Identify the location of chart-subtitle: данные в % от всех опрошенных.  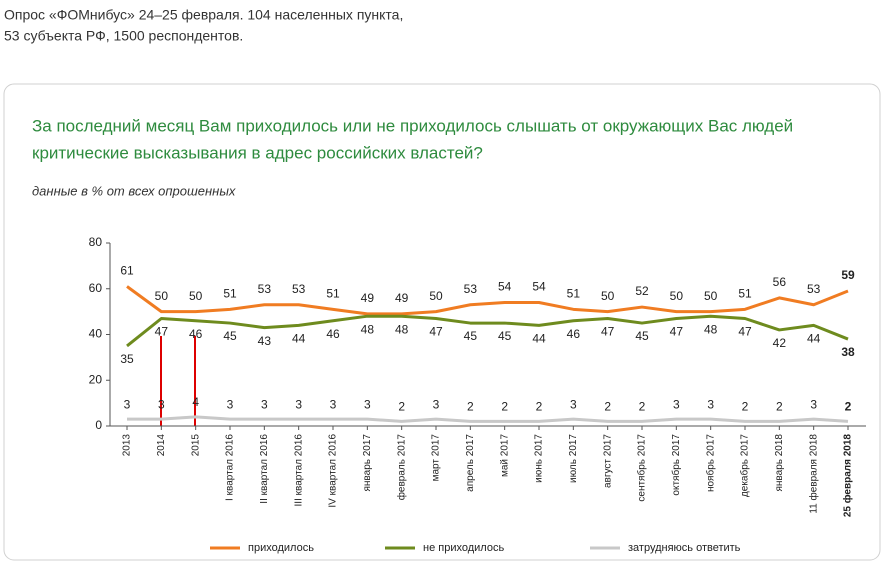
(134, 190).